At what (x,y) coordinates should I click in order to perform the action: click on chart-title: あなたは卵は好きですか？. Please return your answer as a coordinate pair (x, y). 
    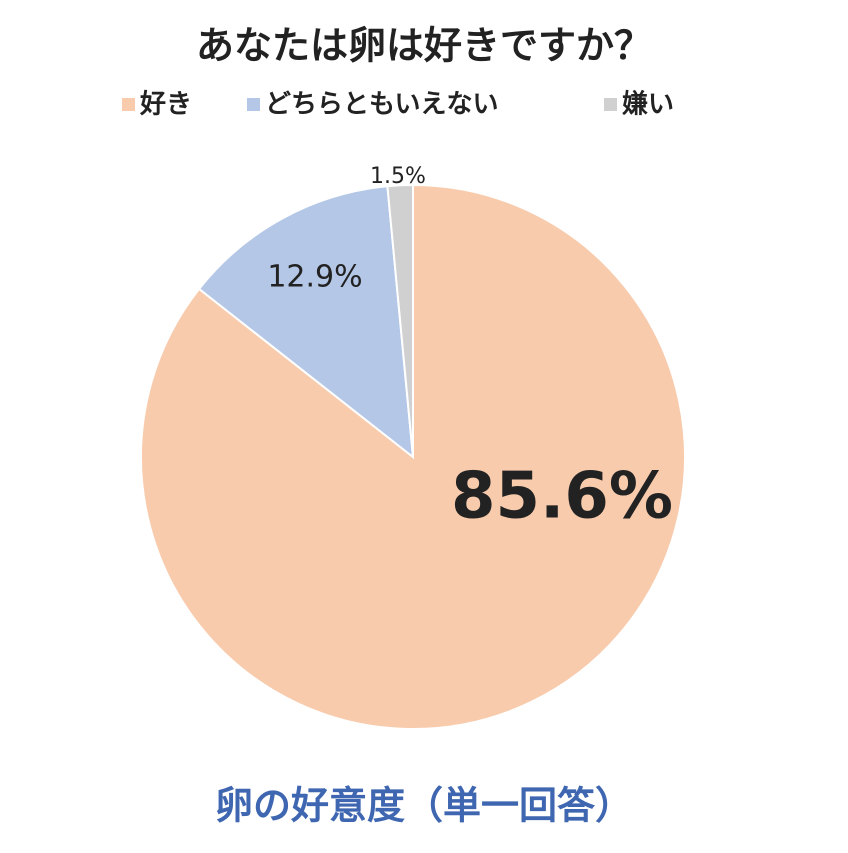
    Looking at the image, I should click on (424, 46).